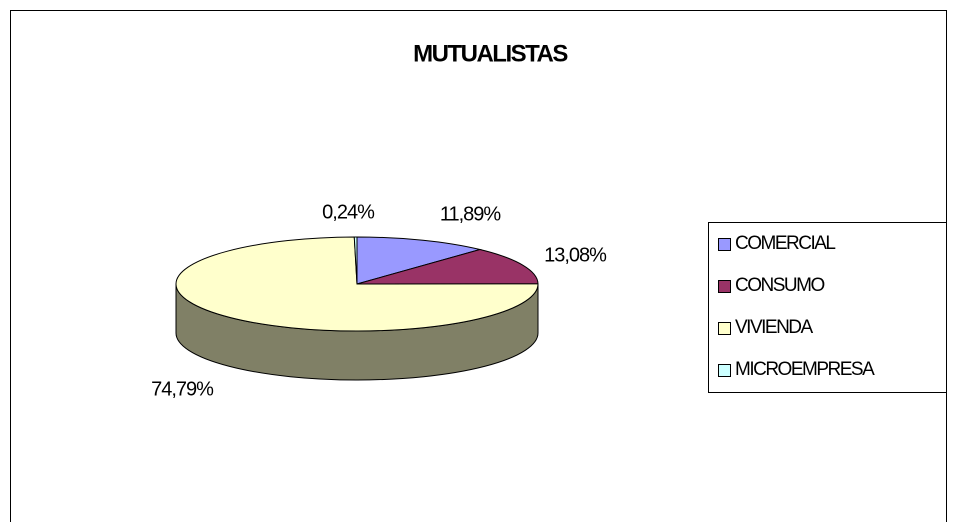 The width and height of the screenshot is (957, 522). I want to click on legend-box, so click(827, 307).